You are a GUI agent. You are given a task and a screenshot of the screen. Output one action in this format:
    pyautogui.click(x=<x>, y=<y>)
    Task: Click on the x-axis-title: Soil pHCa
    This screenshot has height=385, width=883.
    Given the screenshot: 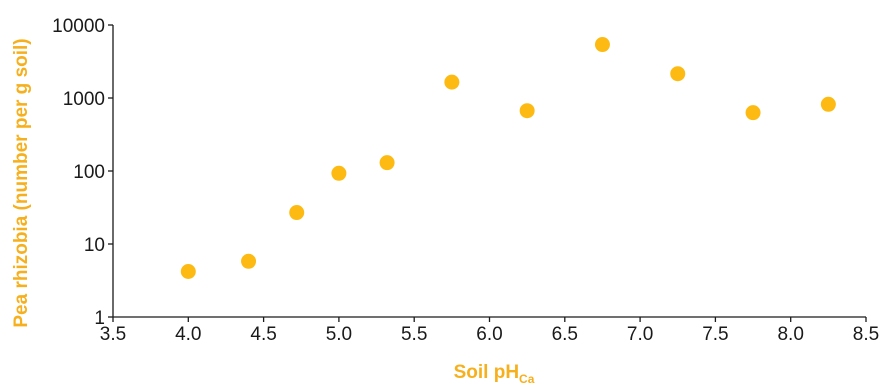 What is the action you would take?
    pyautogui.click(x=494, y=373)
    